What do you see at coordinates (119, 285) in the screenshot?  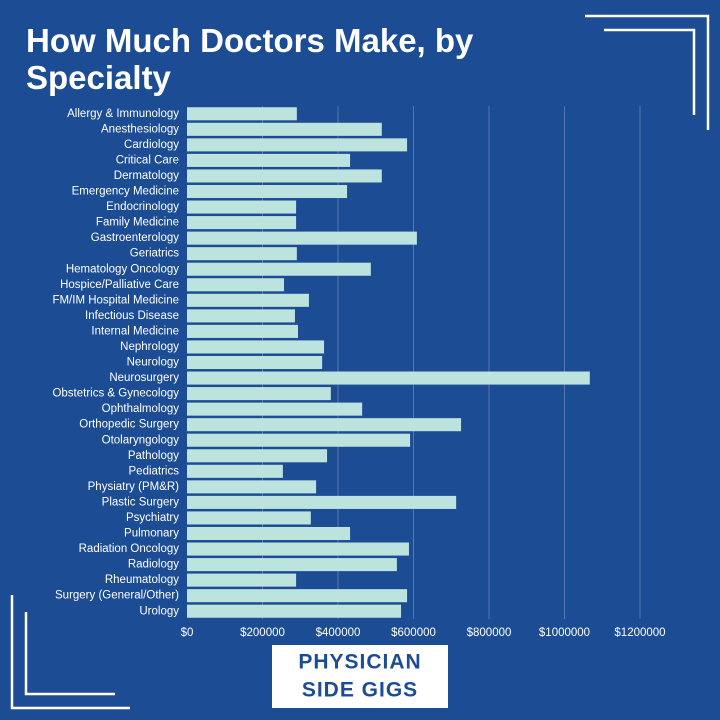 I see `y-tick-label: Hospice/Palliative Care` at bounding box center [119, 285].